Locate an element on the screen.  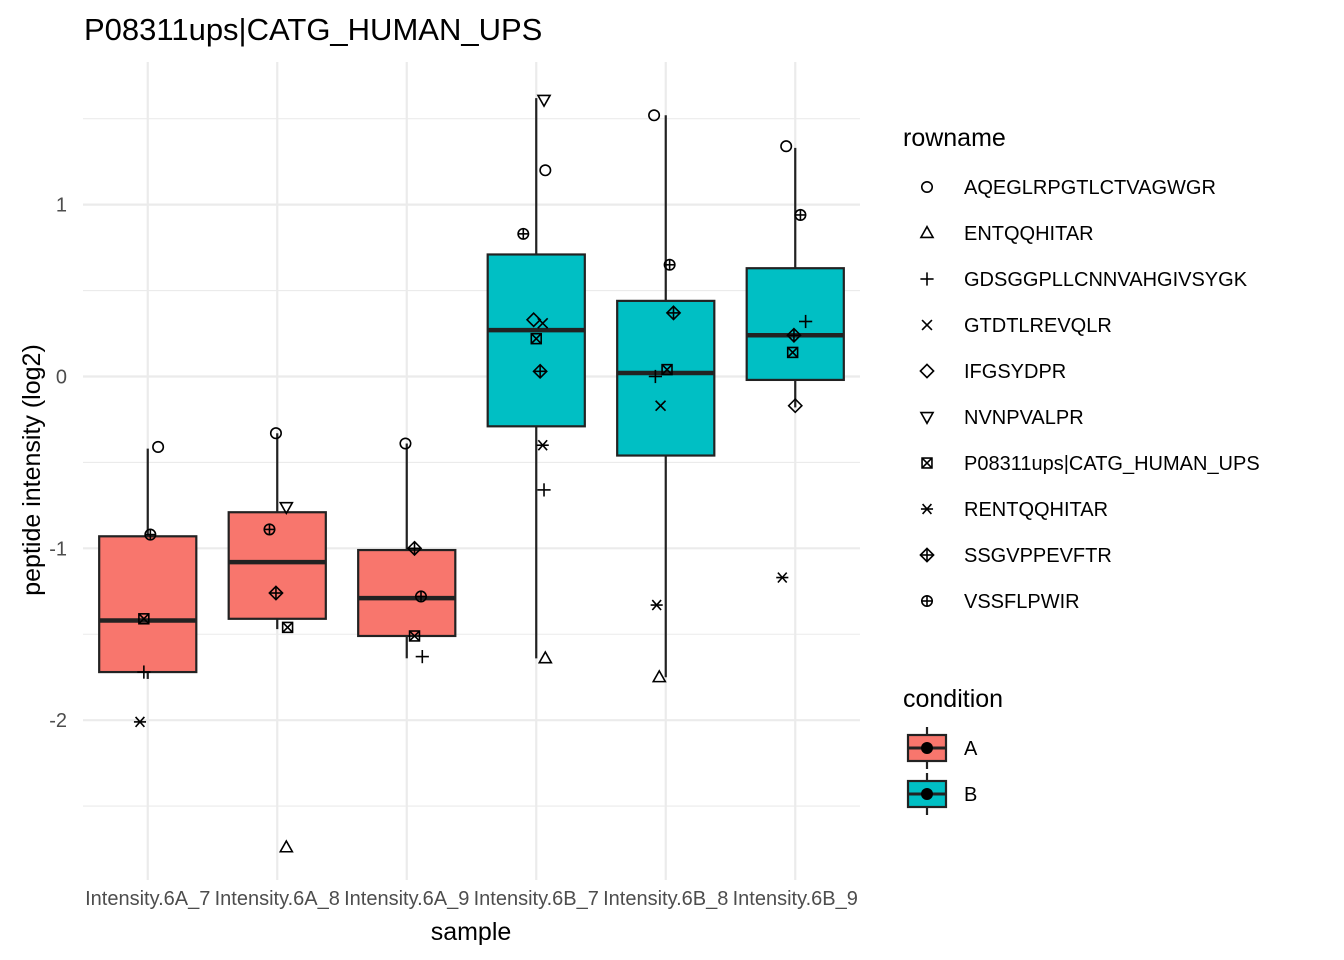
legend-rowname-item: ENTQQHITAR is located at coordinates (1006, 234).